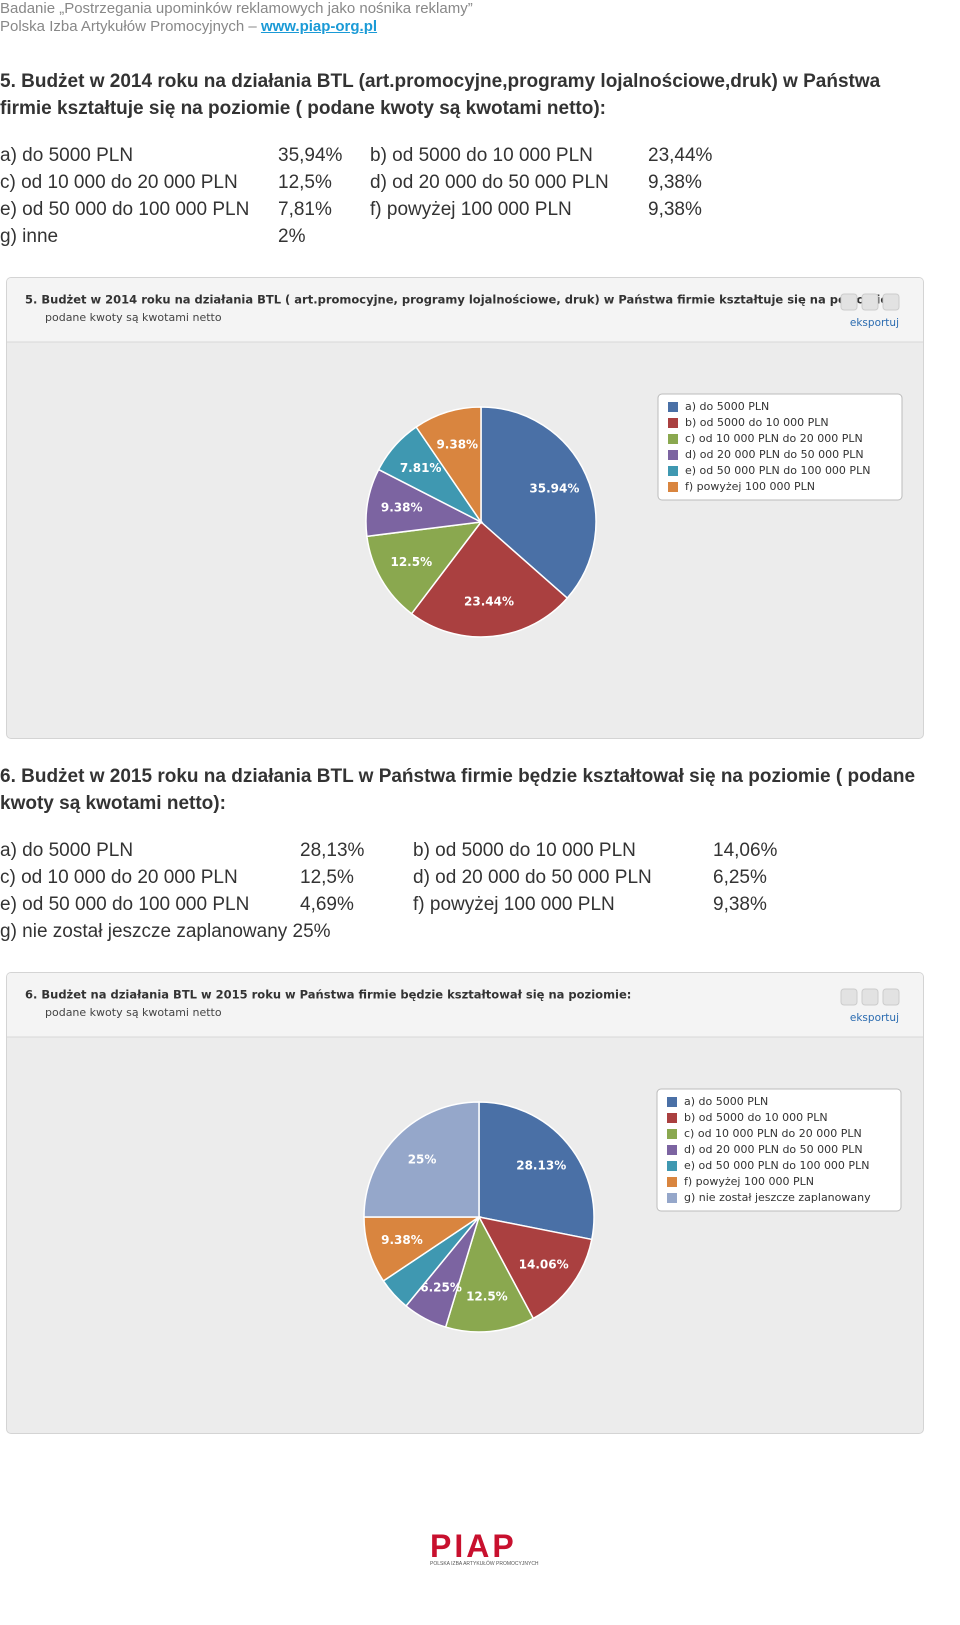 The width and height of the screenshot is (960, 1625). I want to click on data-label: 23.44%, so click(489, 602).